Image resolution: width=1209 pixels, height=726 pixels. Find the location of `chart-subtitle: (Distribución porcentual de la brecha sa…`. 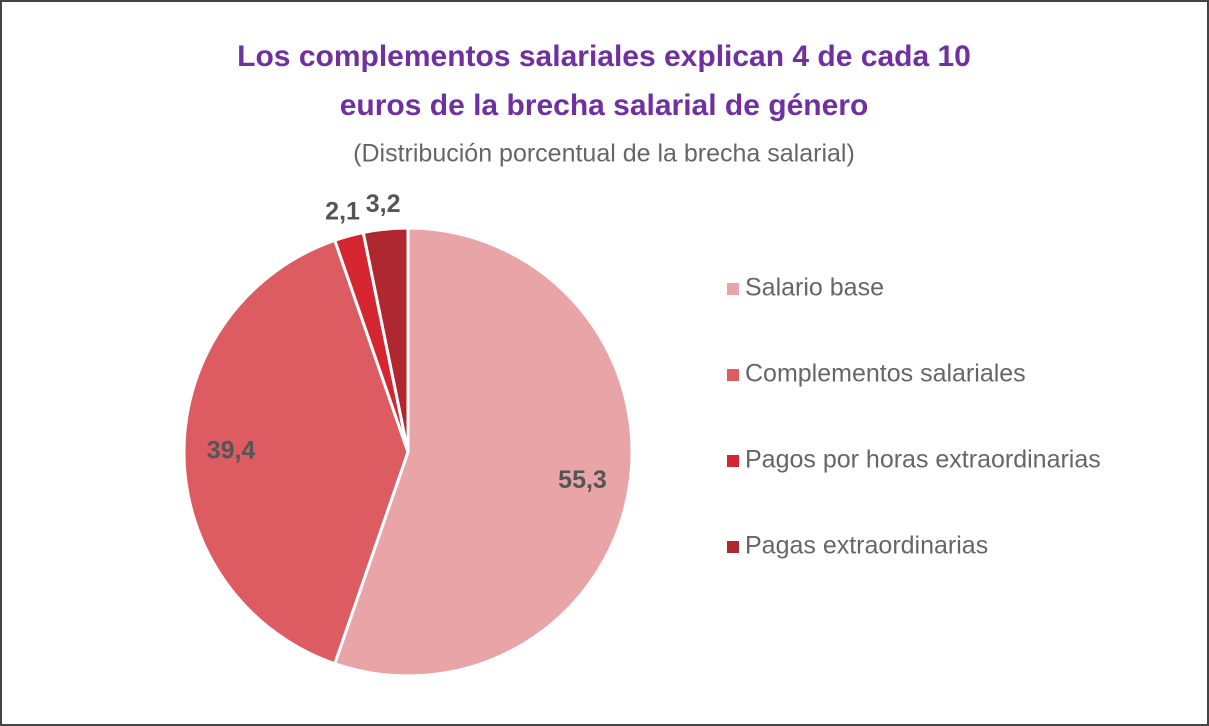

chart-subtitle: (Distribución porcentual de la brecha sa… is located at coordinates (604, 154).